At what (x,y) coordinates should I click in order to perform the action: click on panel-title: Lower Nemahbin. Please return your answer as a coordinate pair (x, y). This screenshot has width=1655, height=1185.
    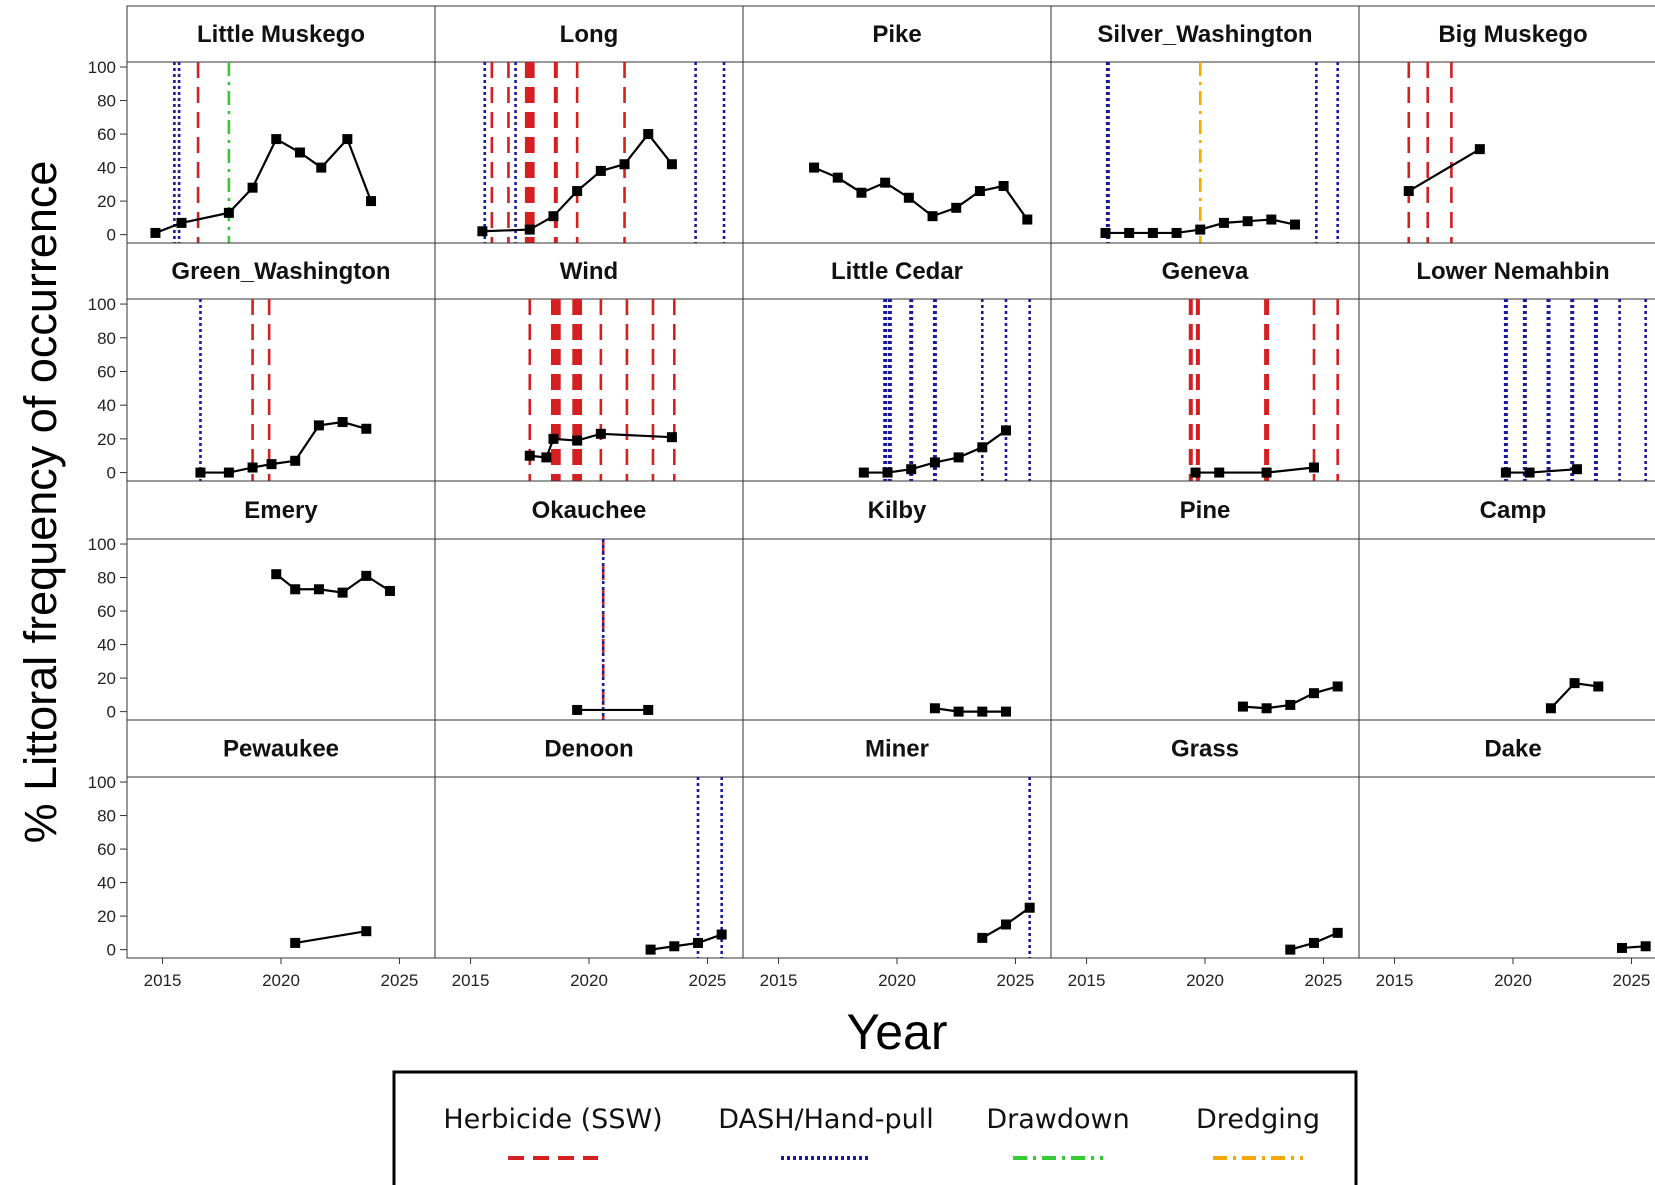
    Looking at the image, I should click on (1512, 271).